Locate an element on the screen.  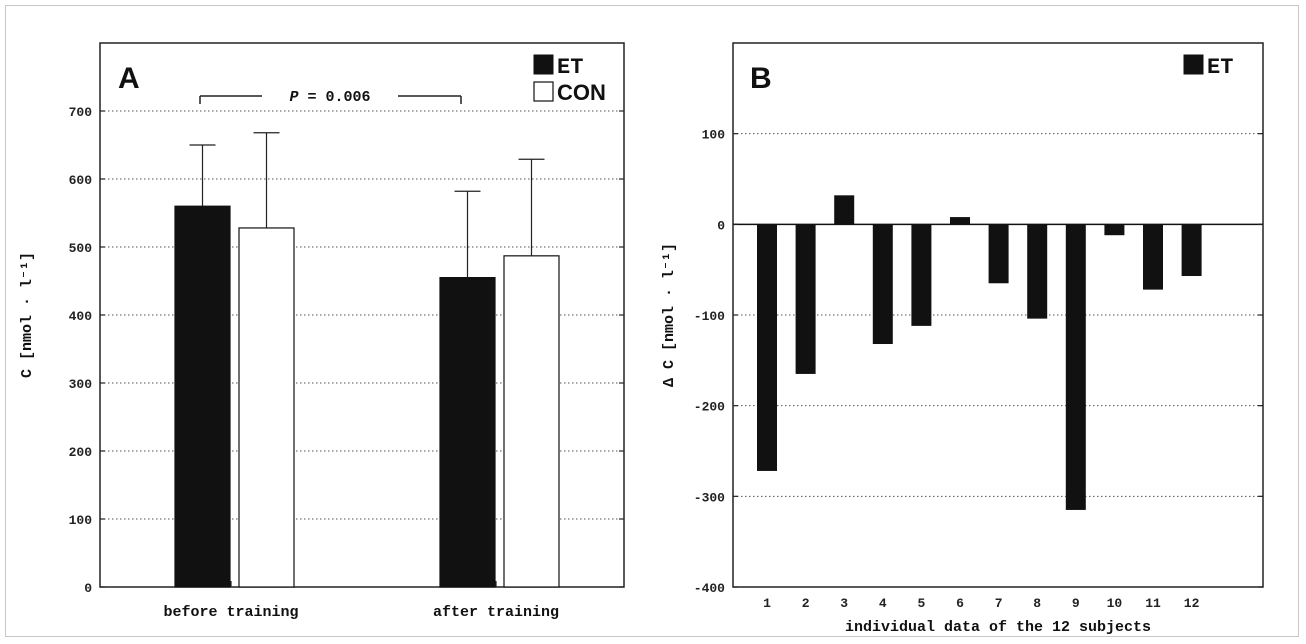
y-tick-label: -300 is located at coordinates (709, 497).